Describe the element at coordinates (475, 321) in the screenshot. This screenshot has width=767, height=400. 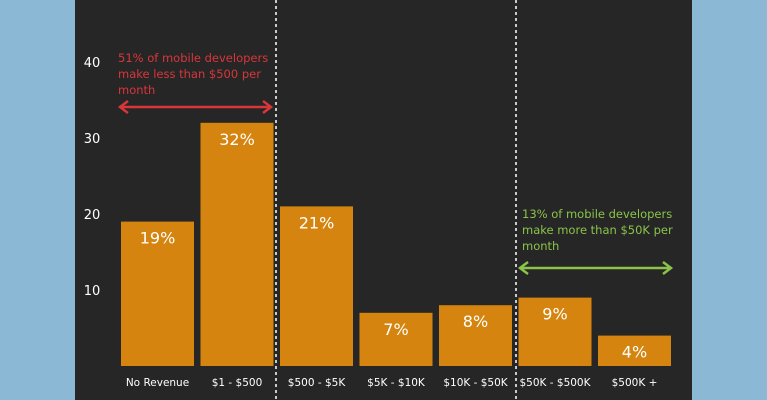
I see `data-label: 8%` at that location.